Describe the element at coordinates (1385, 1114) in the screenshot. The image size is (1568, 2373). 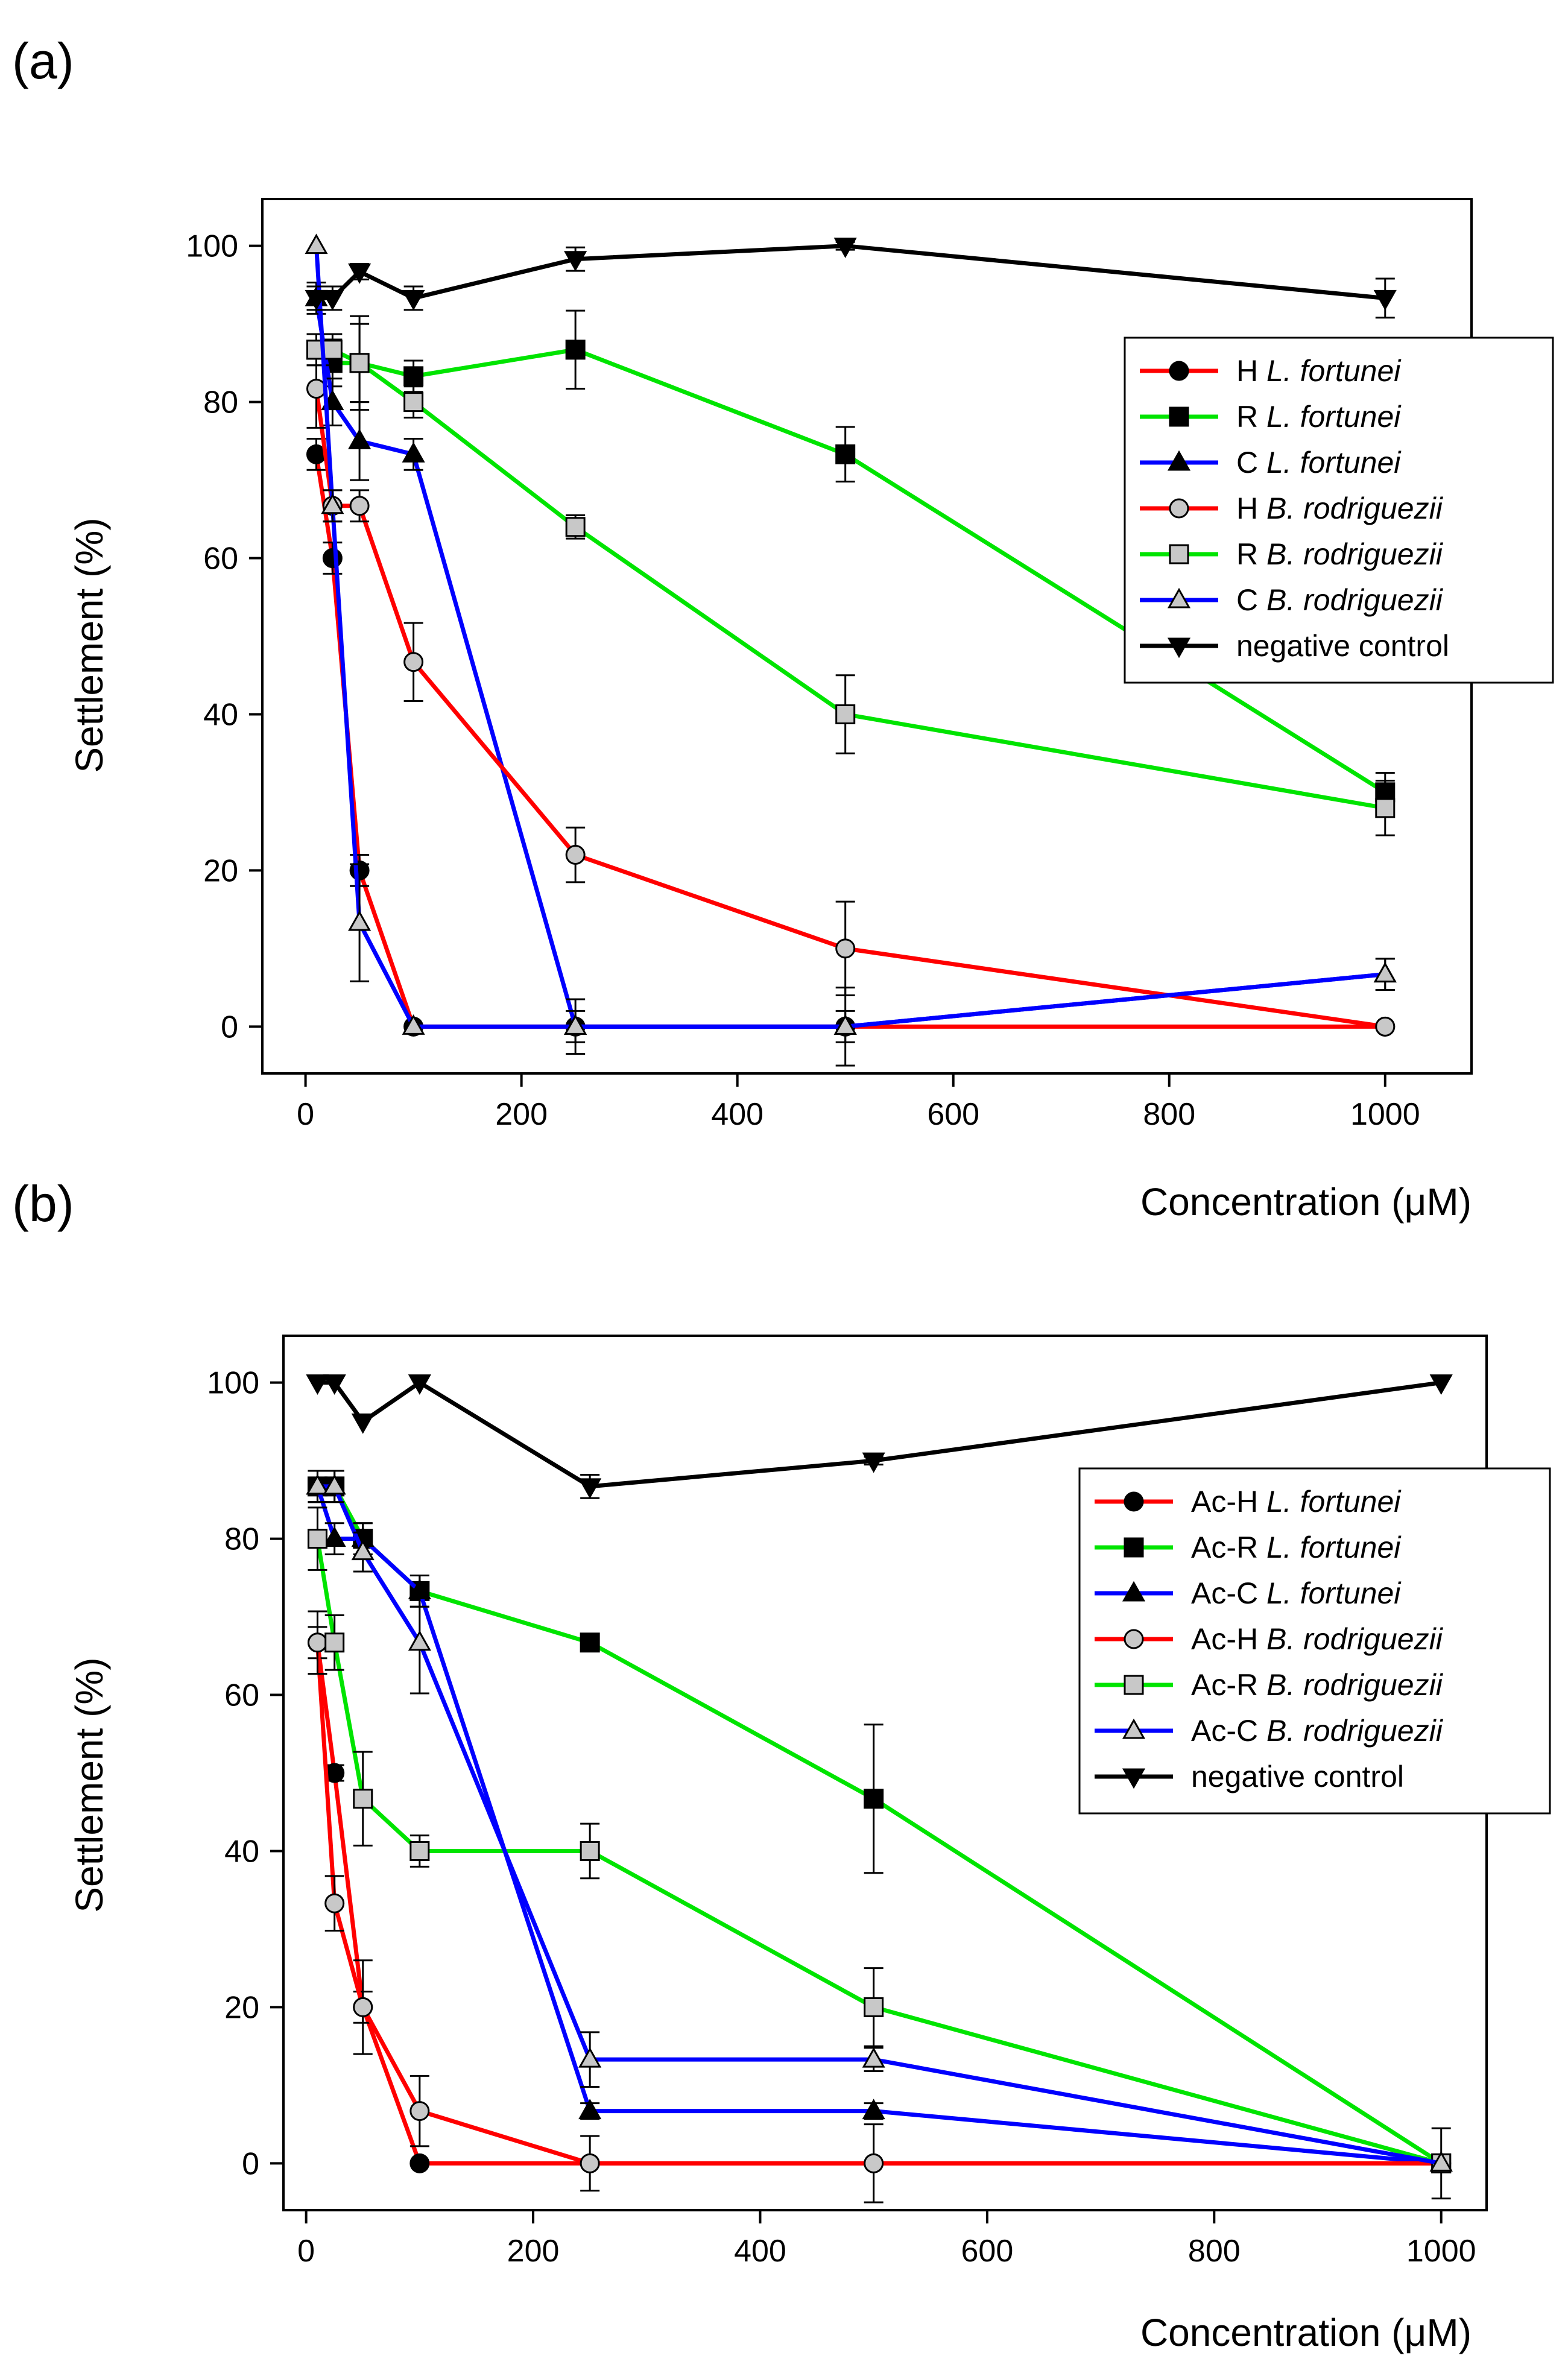
I see `x-tick-label: 1000` at that location.